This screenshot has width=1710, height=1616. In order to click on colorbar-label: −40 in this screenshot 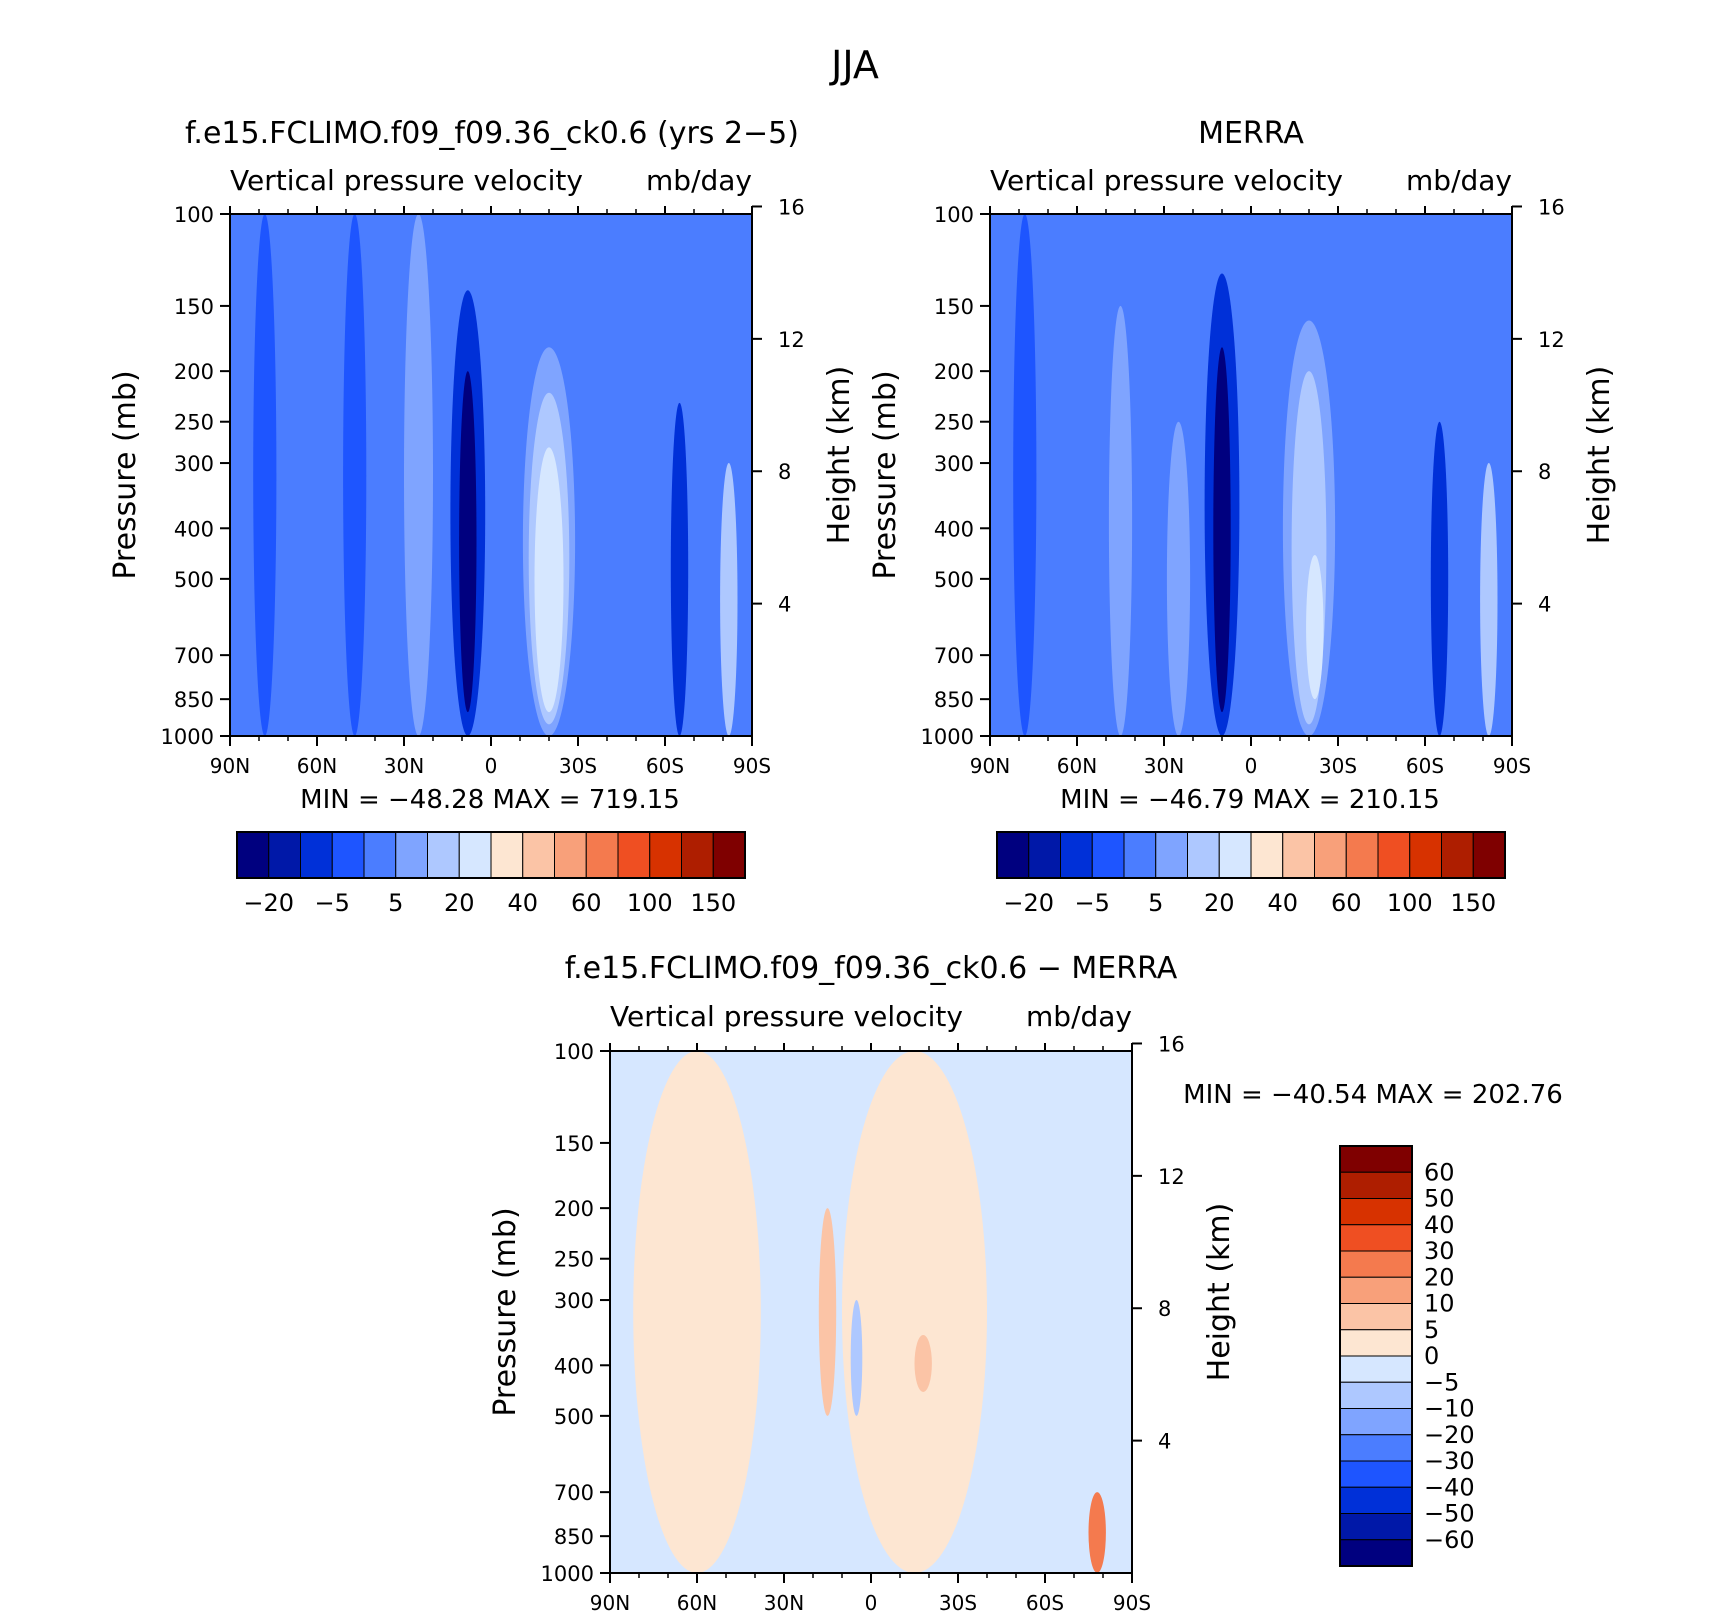, I will do `click(1449, 1487)`.